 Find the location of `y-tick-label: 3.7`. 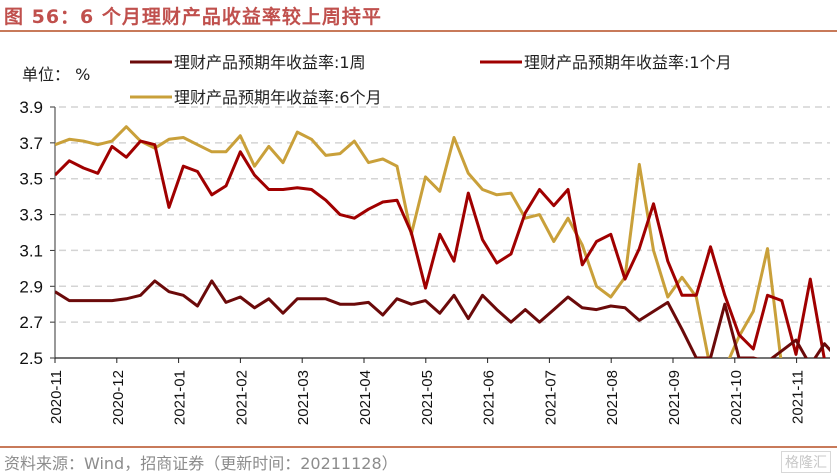

y-tick-label: 3.7 is located at coordinates (31, 143).